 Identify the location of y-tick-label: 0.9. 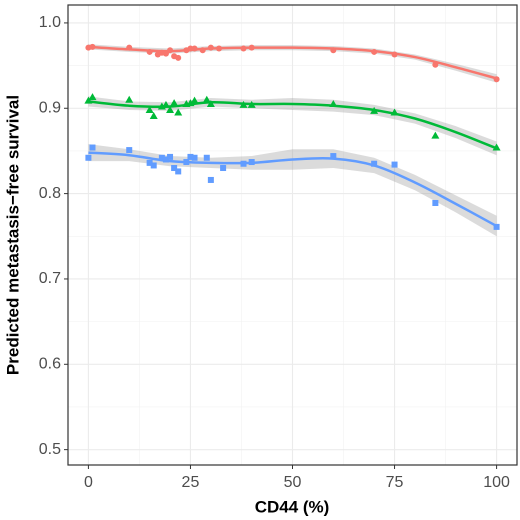
(50, 107).